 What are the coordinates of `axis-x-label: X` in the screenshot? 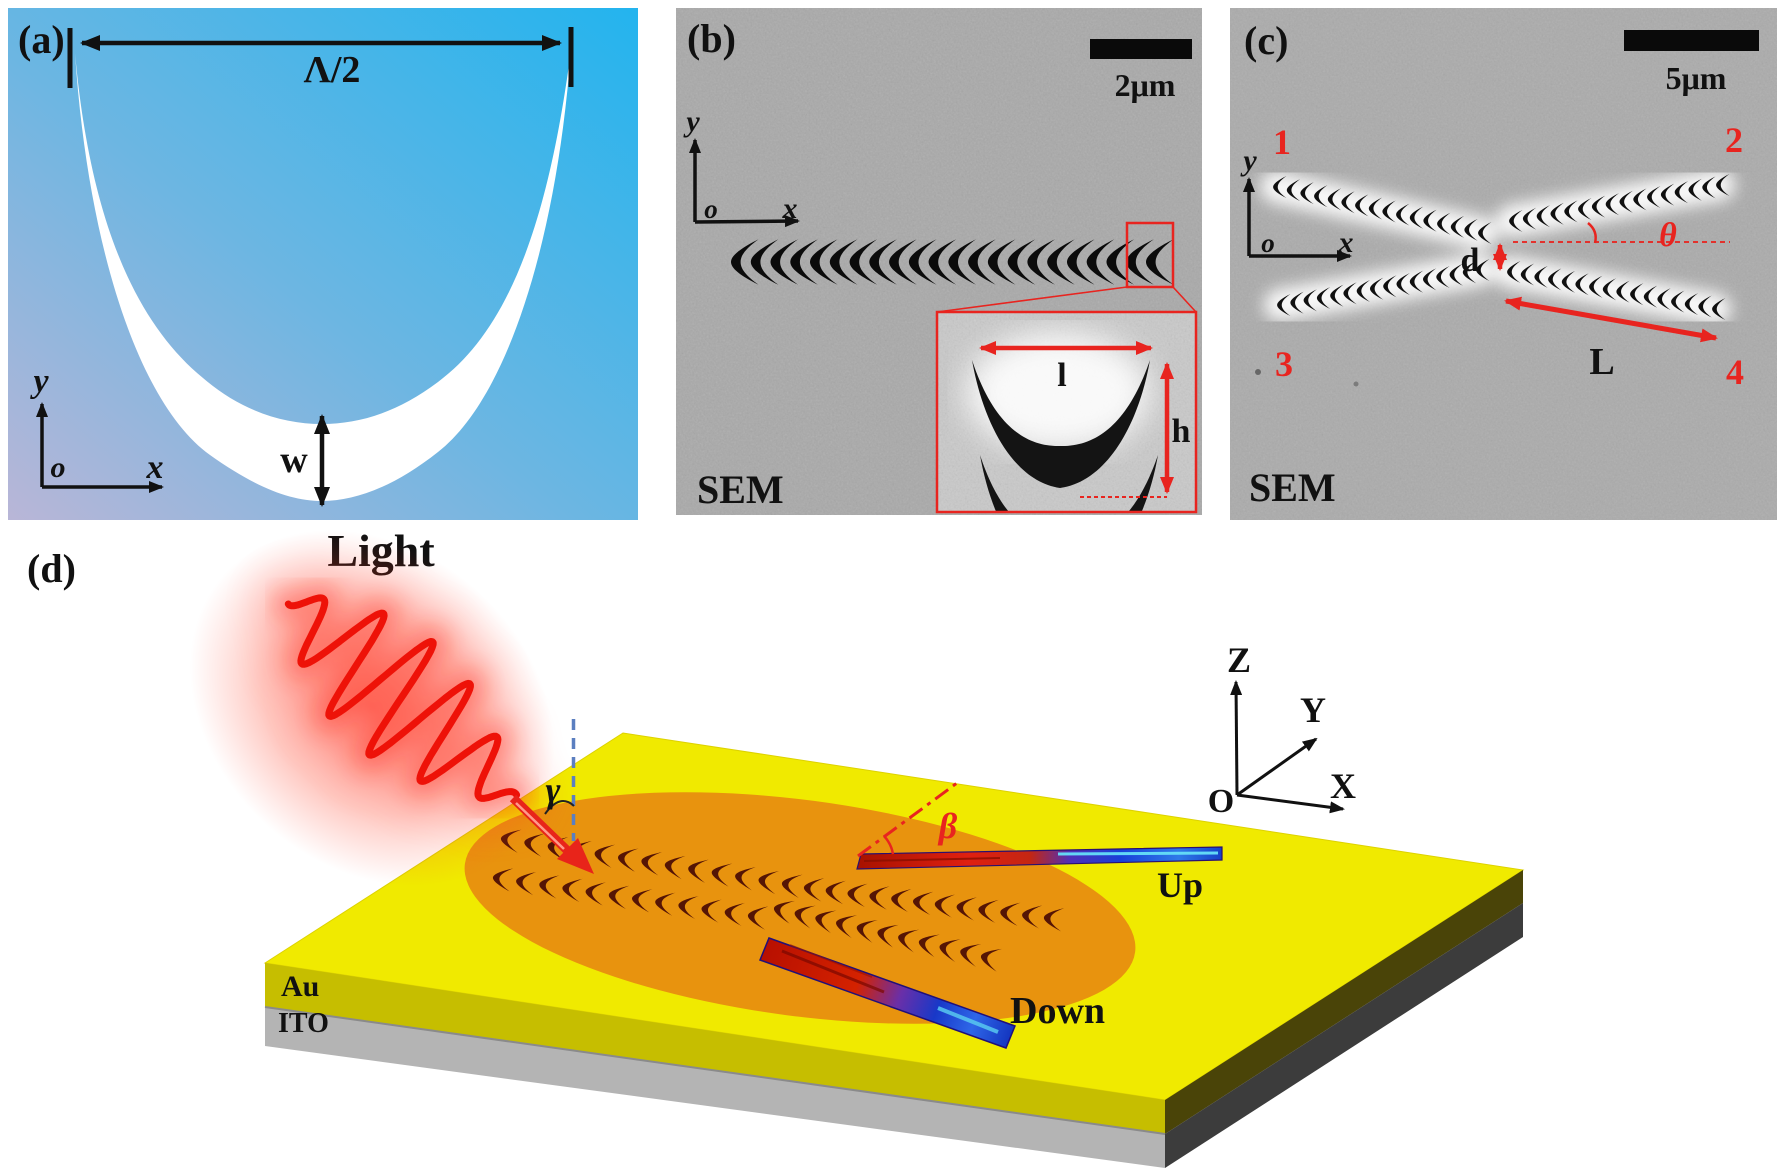 It's located at (1343, 786).